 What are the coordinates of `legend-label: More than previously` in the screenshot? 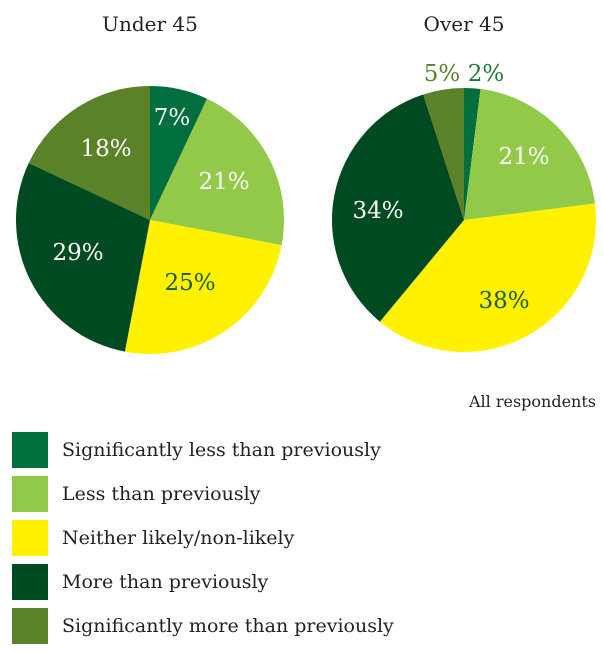 It's located at (165, 582).